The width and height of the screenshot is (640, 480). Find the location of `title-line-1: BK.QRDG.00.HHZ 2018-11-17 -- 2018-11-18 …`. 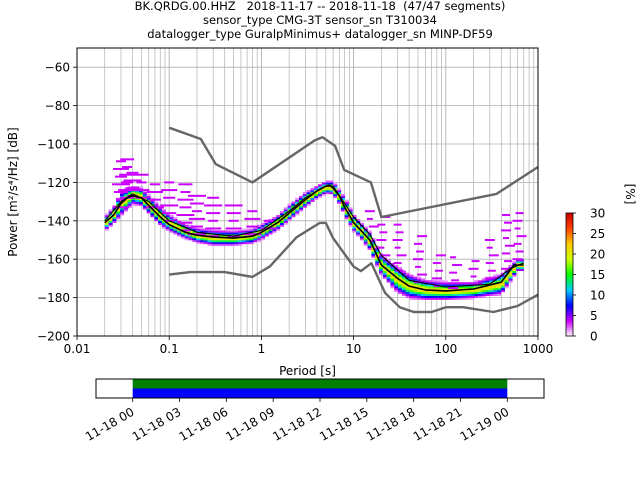

title-line-1: BK.QRDG.00.HHZ 2018-11-17 -- 2018-11-18 … is located at coordinates (320, 6).